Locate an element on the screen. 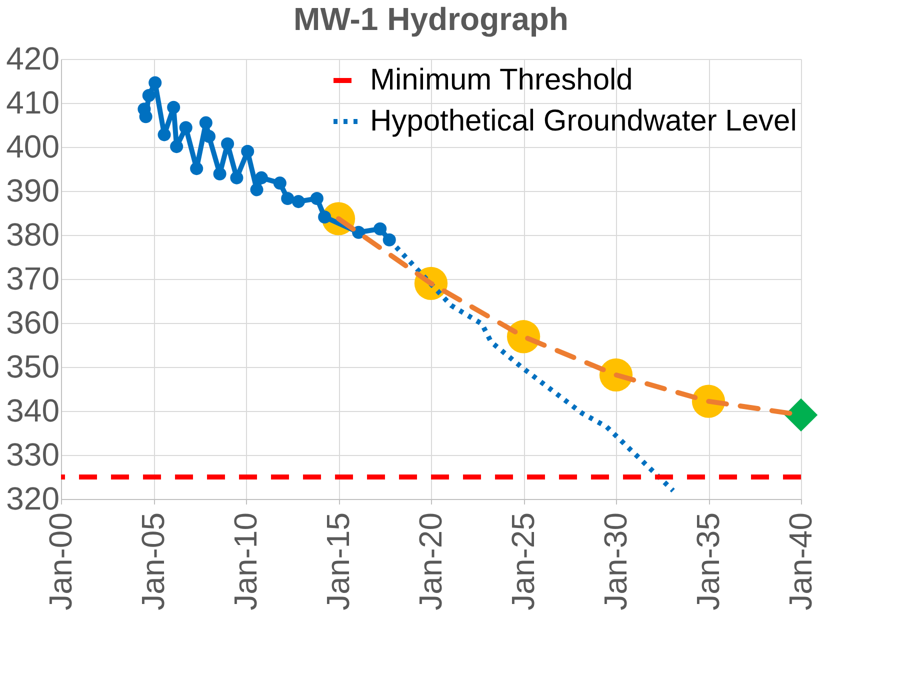 This screenshot has height=686, width=908. y-tick-label: 360 is located at coordinates (33, 322).